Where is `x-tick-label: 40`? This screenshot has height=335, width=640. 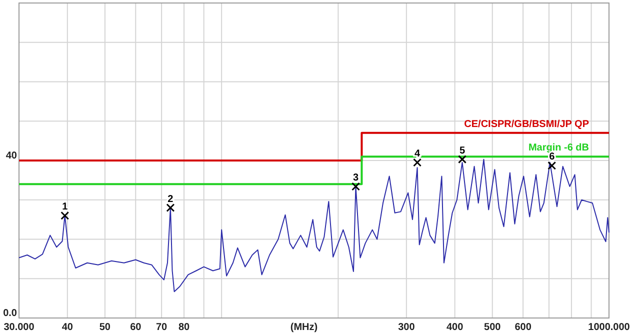 x-tick-label: 40 is located at coordinates (68, 327).